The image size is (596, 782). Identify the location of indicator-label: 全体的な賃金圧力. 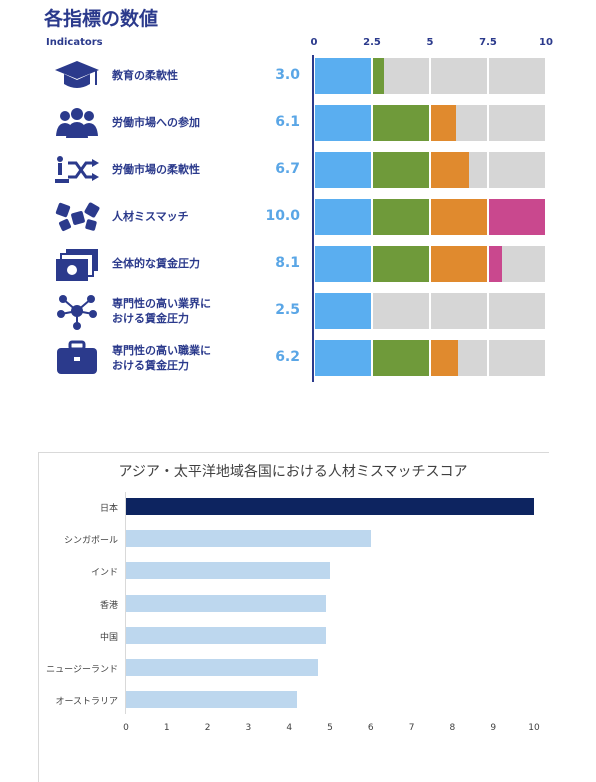
(156, 263).